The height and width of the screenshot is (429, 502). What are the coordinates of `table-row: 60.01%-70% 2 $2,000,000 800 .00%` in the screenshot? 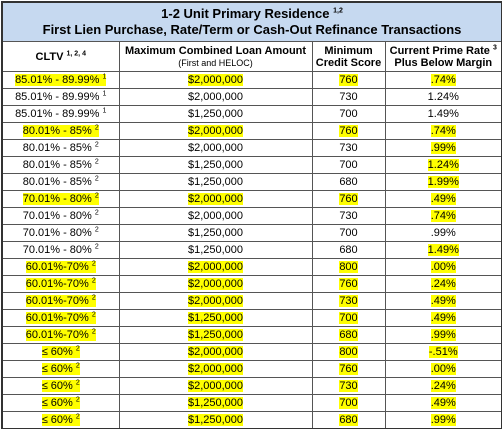 It's located at (251, 267).